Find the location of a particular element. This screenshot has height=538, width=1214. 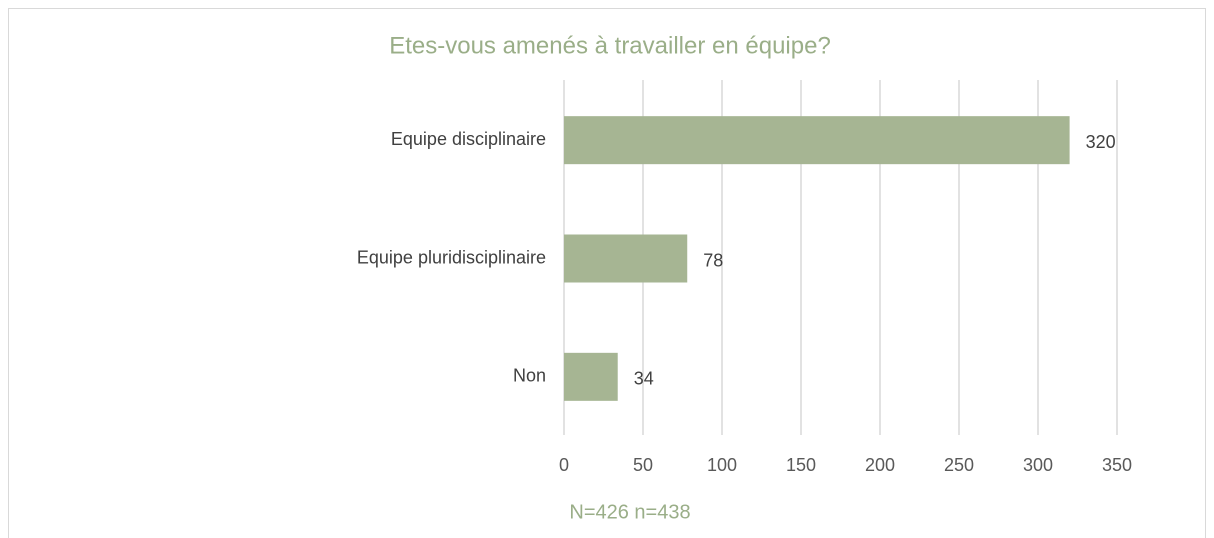

x-tick-label: 200 is located at coordinates (880, 465).